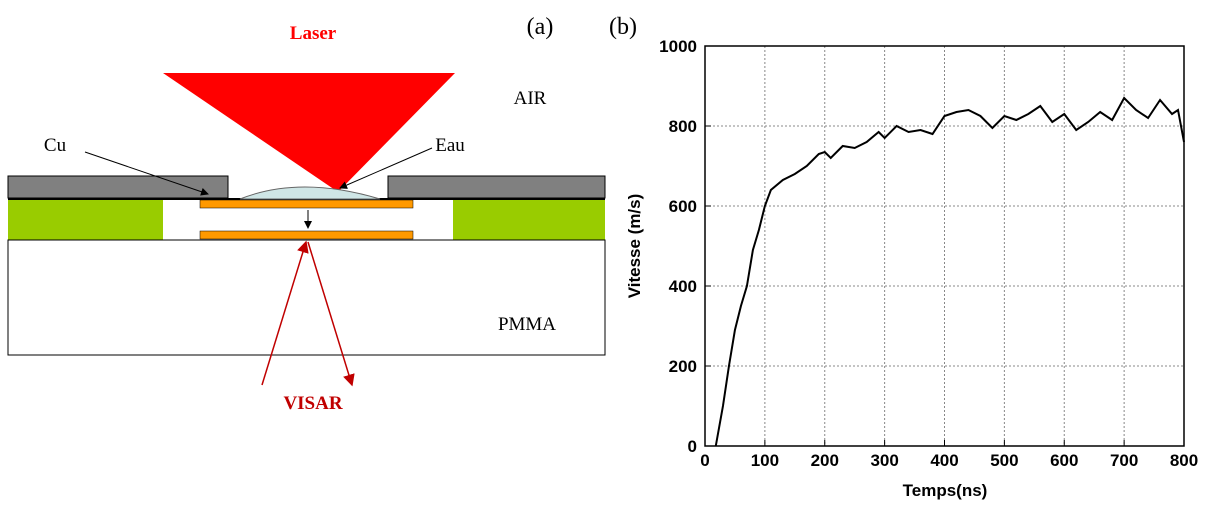 The image size is (1212, 508). What do you see at coordinates (1184, 460) in the screenshot?
I see `x-tick-label: 800` at bounding box center [1184, 460].